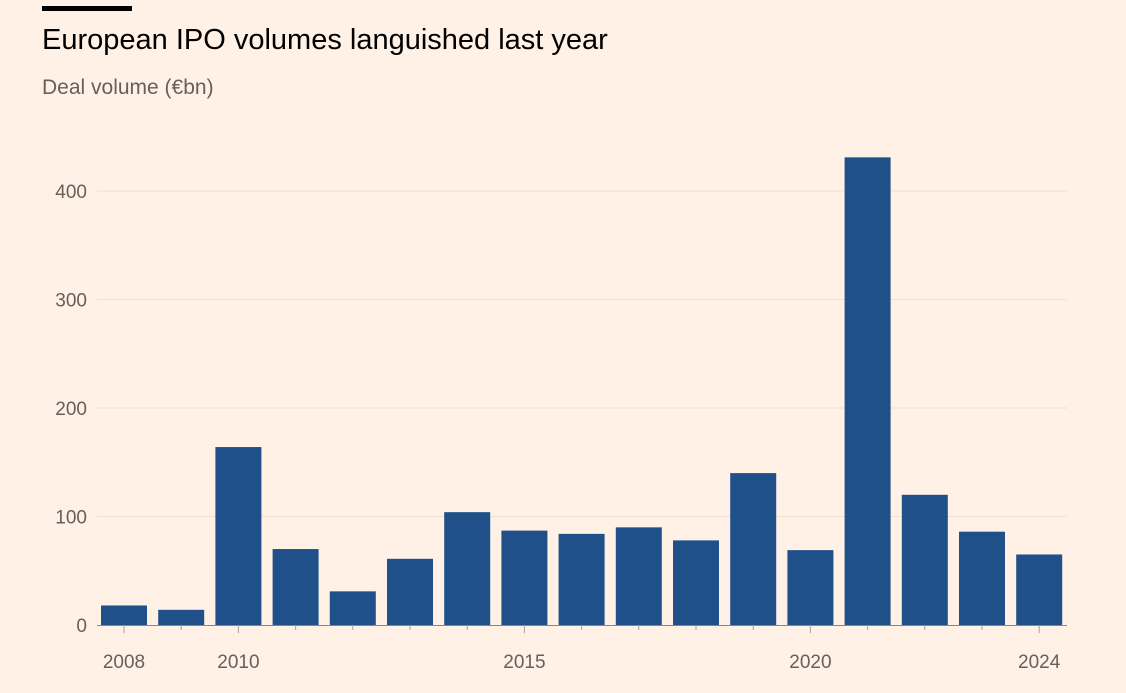  What do you see at coordinates (81, 626) in the screenshot?
I see `y-tick-label: 0` at bounding box center [81, 626].